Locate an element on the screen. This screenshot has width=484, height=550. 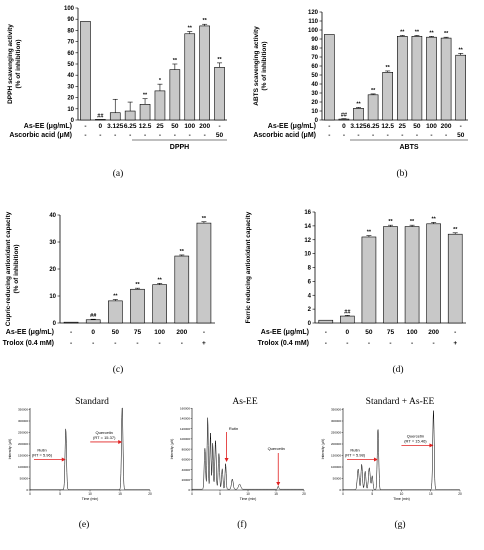
x-tick-label: 0 is located at coordinates (192, 494).